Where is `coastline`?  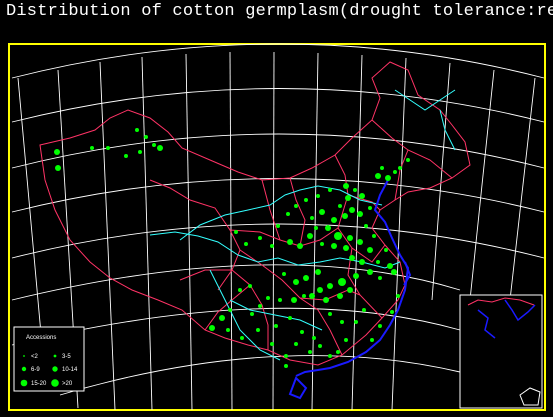 coastline is located at coordinates (350, 289).